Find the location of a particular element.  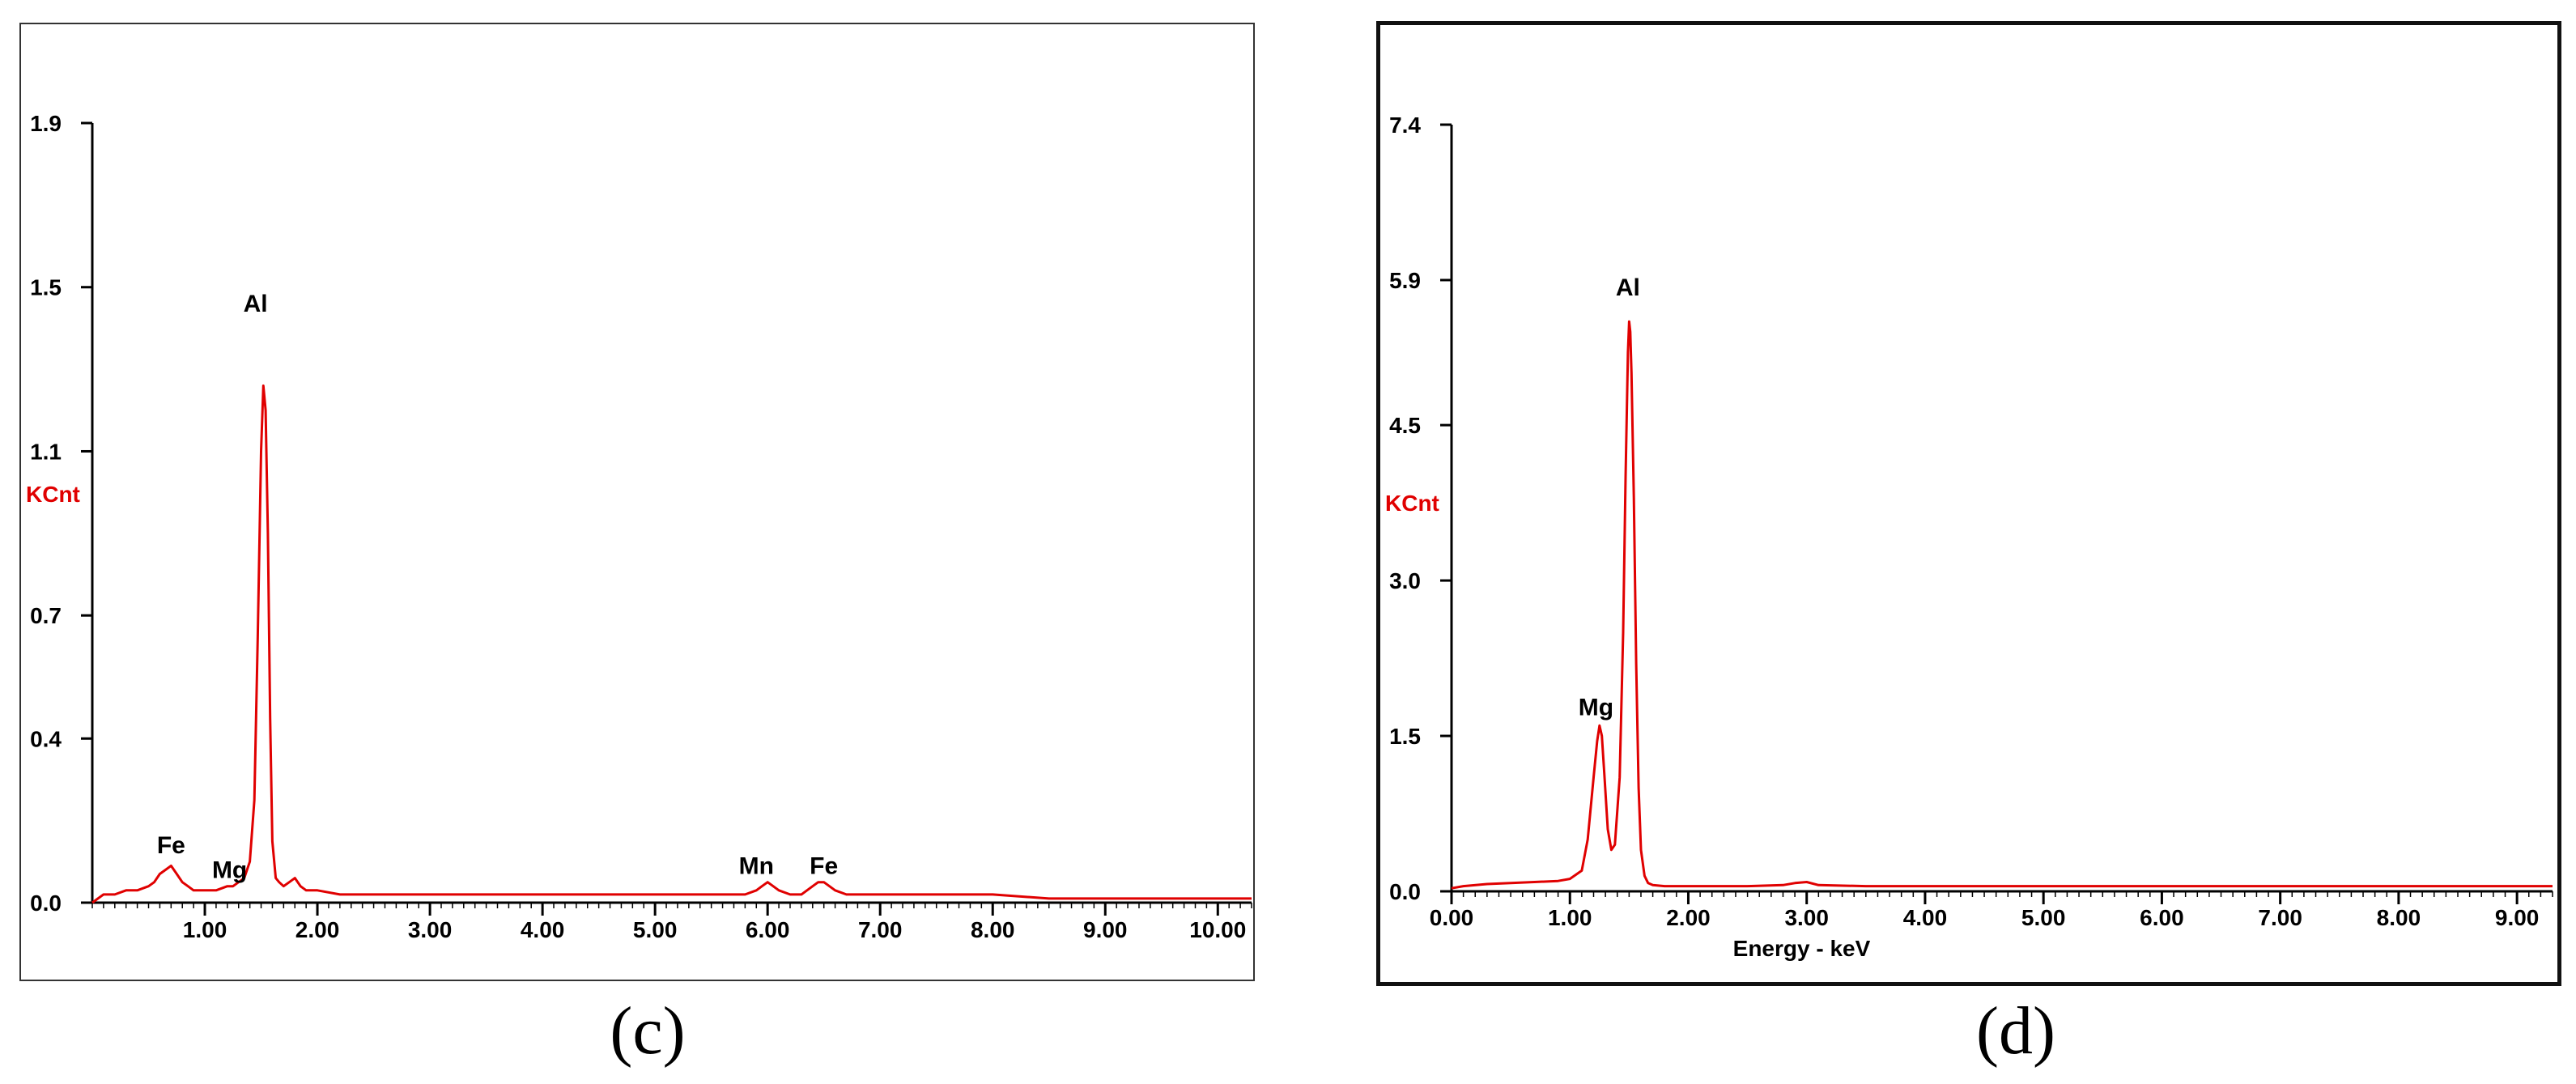

x-tick-label-c: 8.00 is located at coordinates (993, 929).